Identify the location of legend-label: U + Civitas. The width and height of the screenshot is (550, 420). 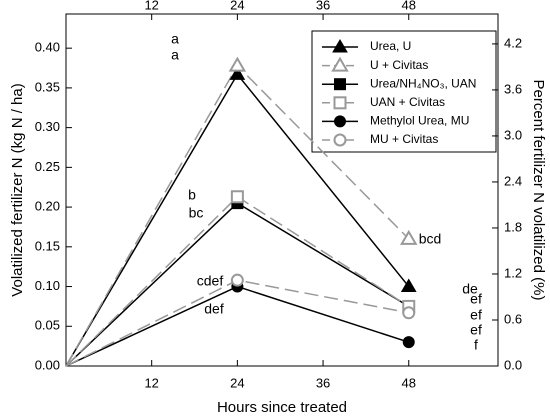
(399, 65).